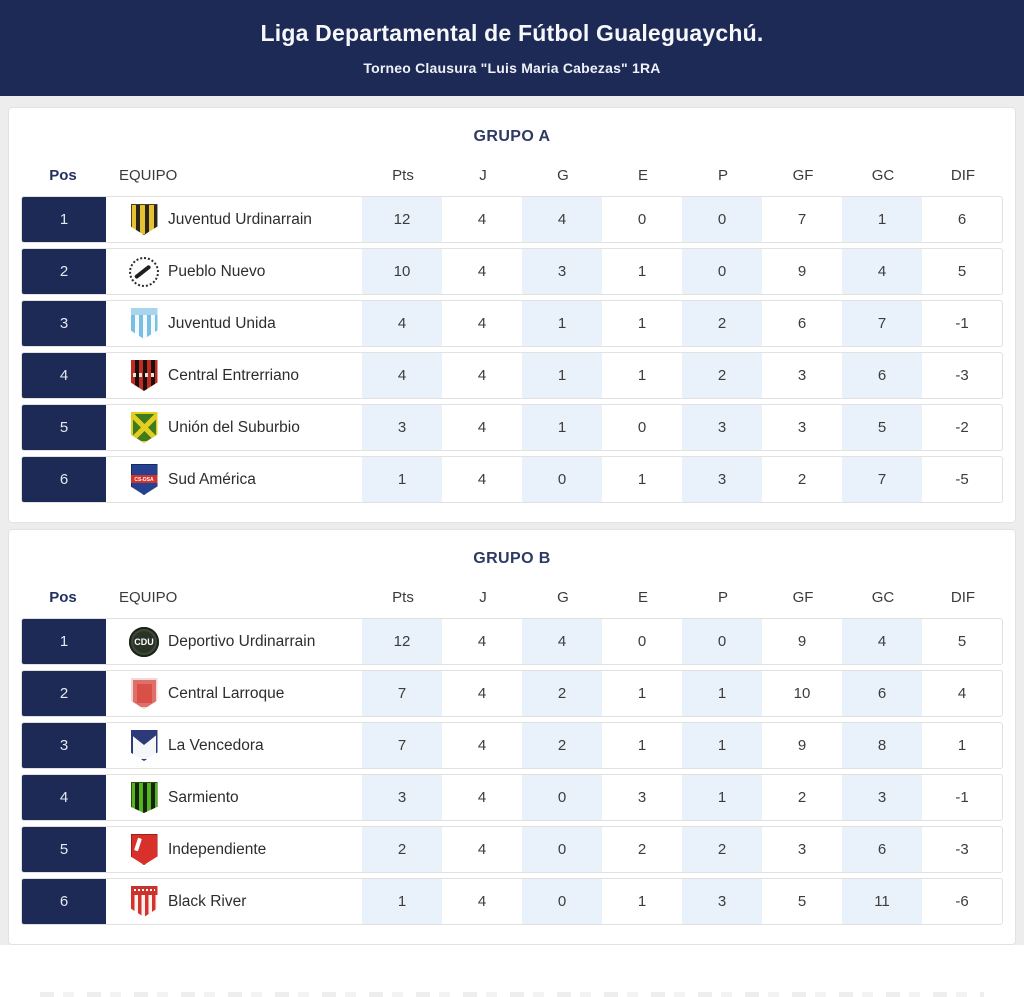 The height and width of the screenshot is (997, 1024). I want to click on badge-deportivo-urdinarrain-icon: CDU, so click(144, 641).